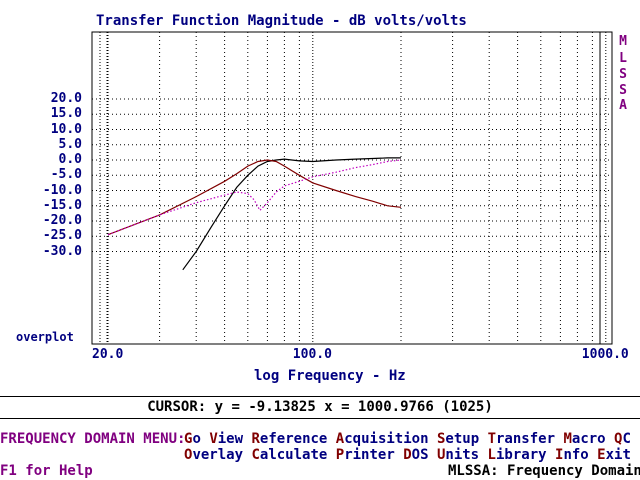 The image size is (640, 480). I want to click on menu-hotkey: S, so click(441, 439).